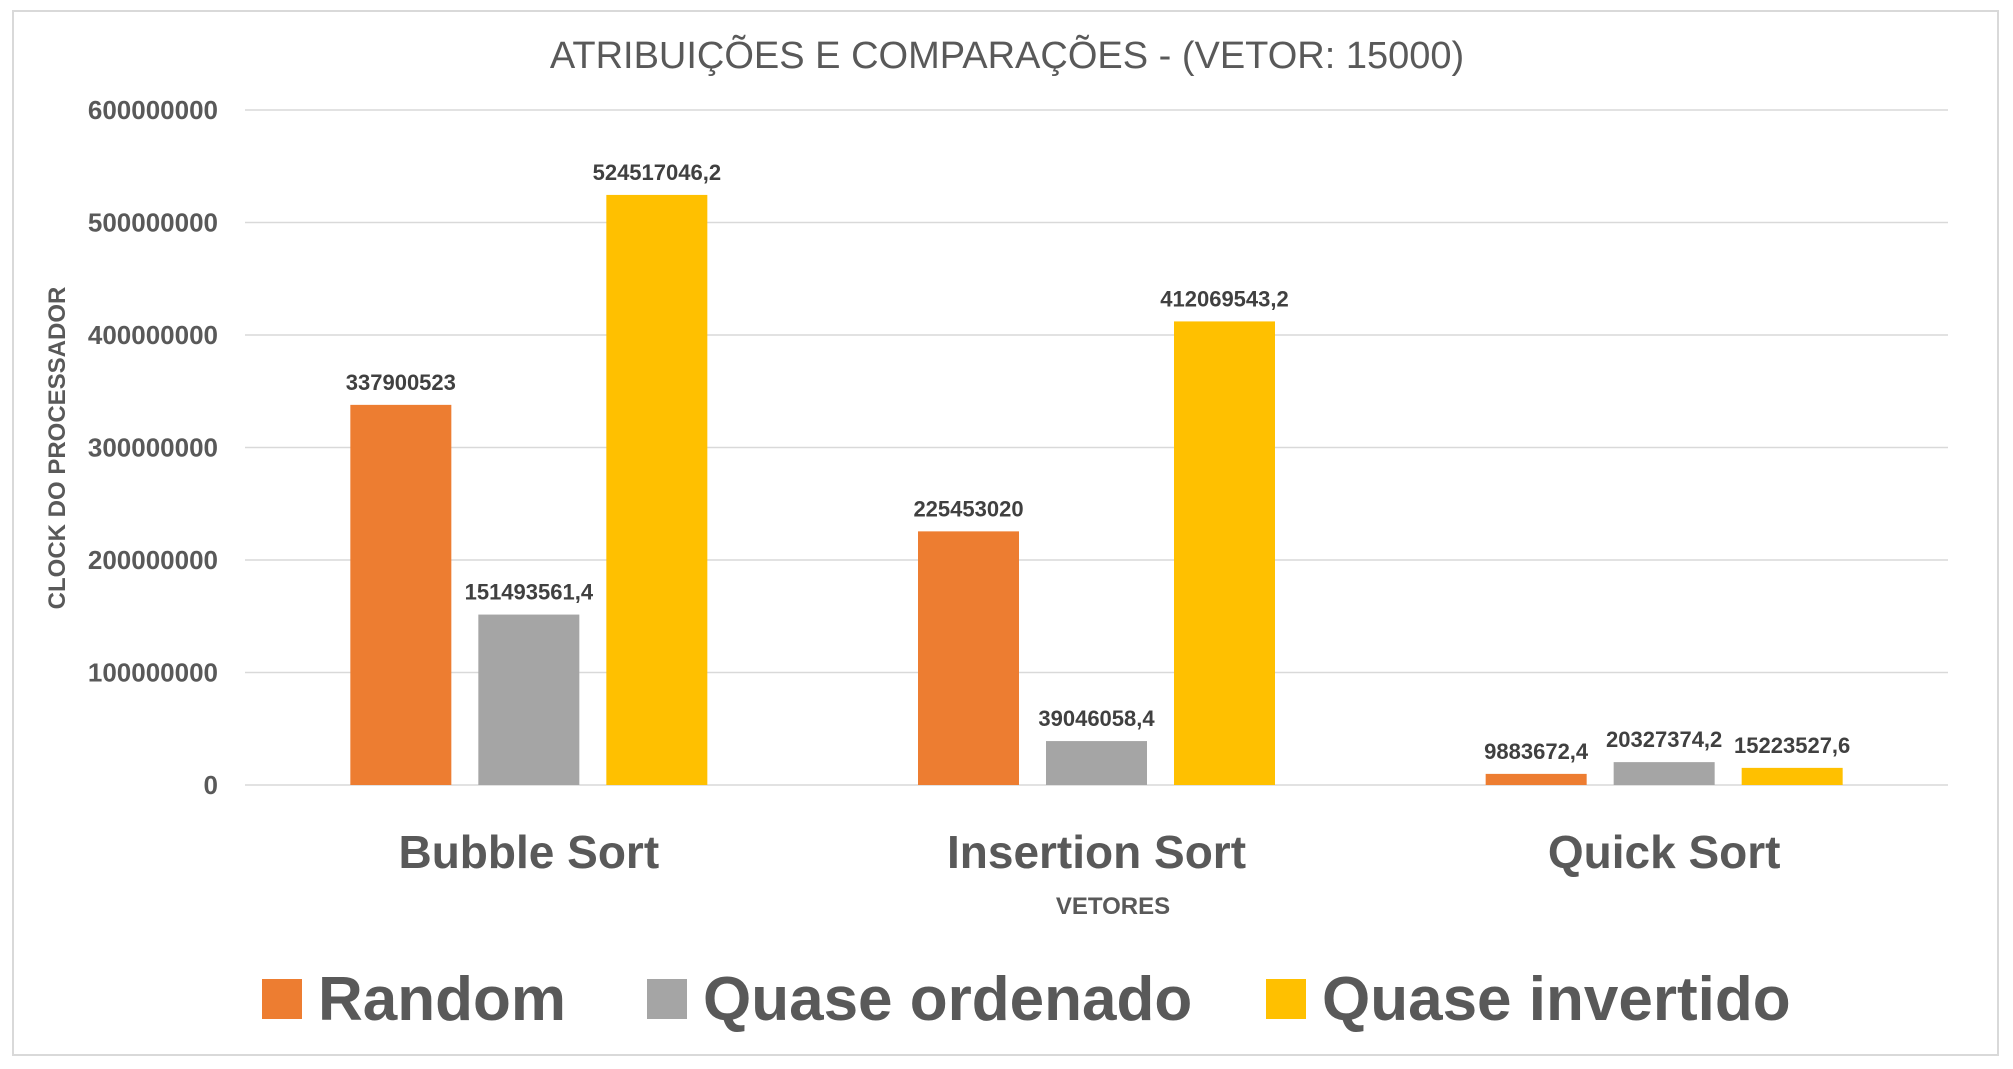 Image resolution: width=2013 pixels, height=1069 pixels. I want to click on data-label: 39046058,4, so click(1096, 718).